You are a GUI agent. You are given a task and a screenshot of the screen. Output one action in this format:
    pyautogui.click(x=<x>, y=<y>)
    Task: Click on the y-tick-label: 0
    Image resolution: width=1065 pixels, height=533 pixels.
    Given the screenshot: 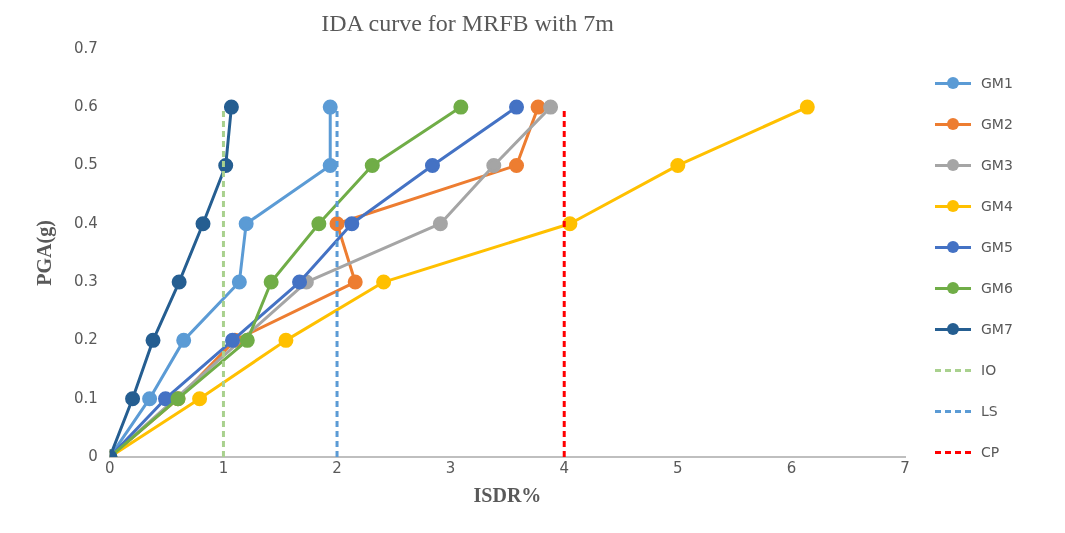 What is the action you would take?
    pyautogui.click(x=93, y=455)
    